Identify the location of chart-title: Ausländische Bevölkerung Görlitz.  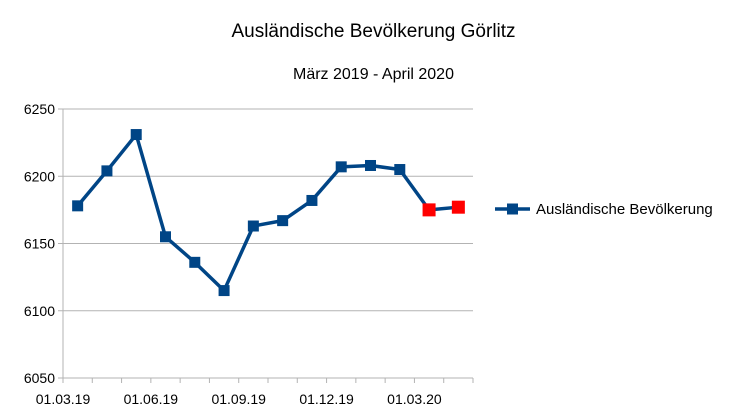
(373, 31).